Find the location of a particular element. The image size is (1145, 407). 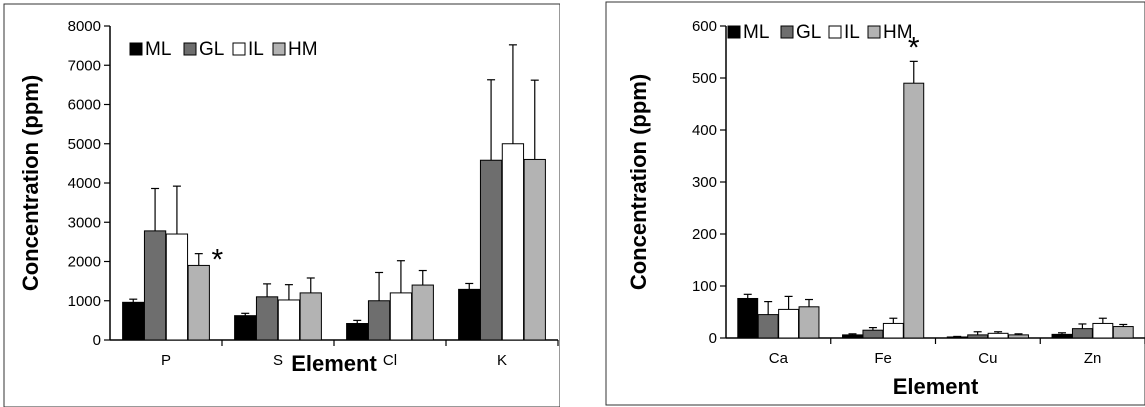

x-tick-label: Cu is located at coordinates (987, 358).